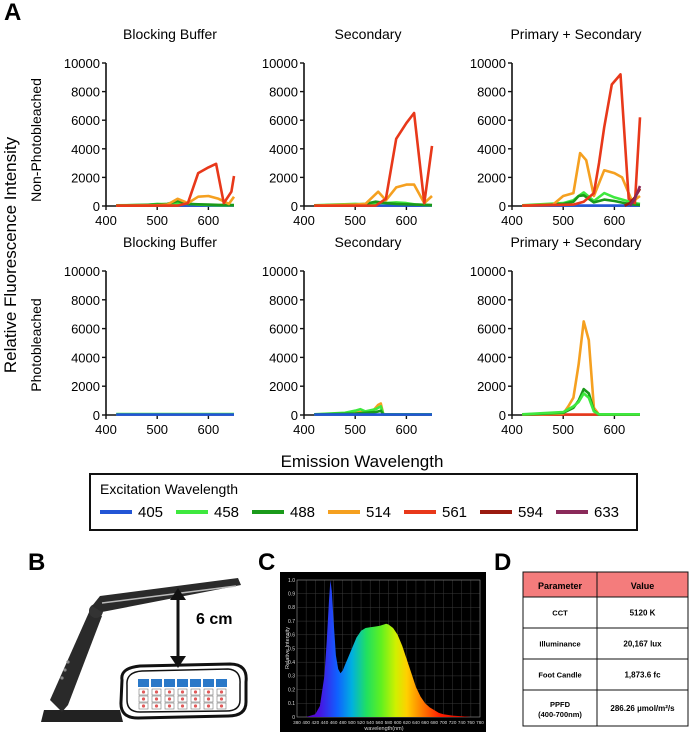 Image resolution: width=691 pixels, height=735 pixels. Describe the element at coordinates (389, 722) in the screenshot. I see `spectrum-x-tick: 580` at that location.